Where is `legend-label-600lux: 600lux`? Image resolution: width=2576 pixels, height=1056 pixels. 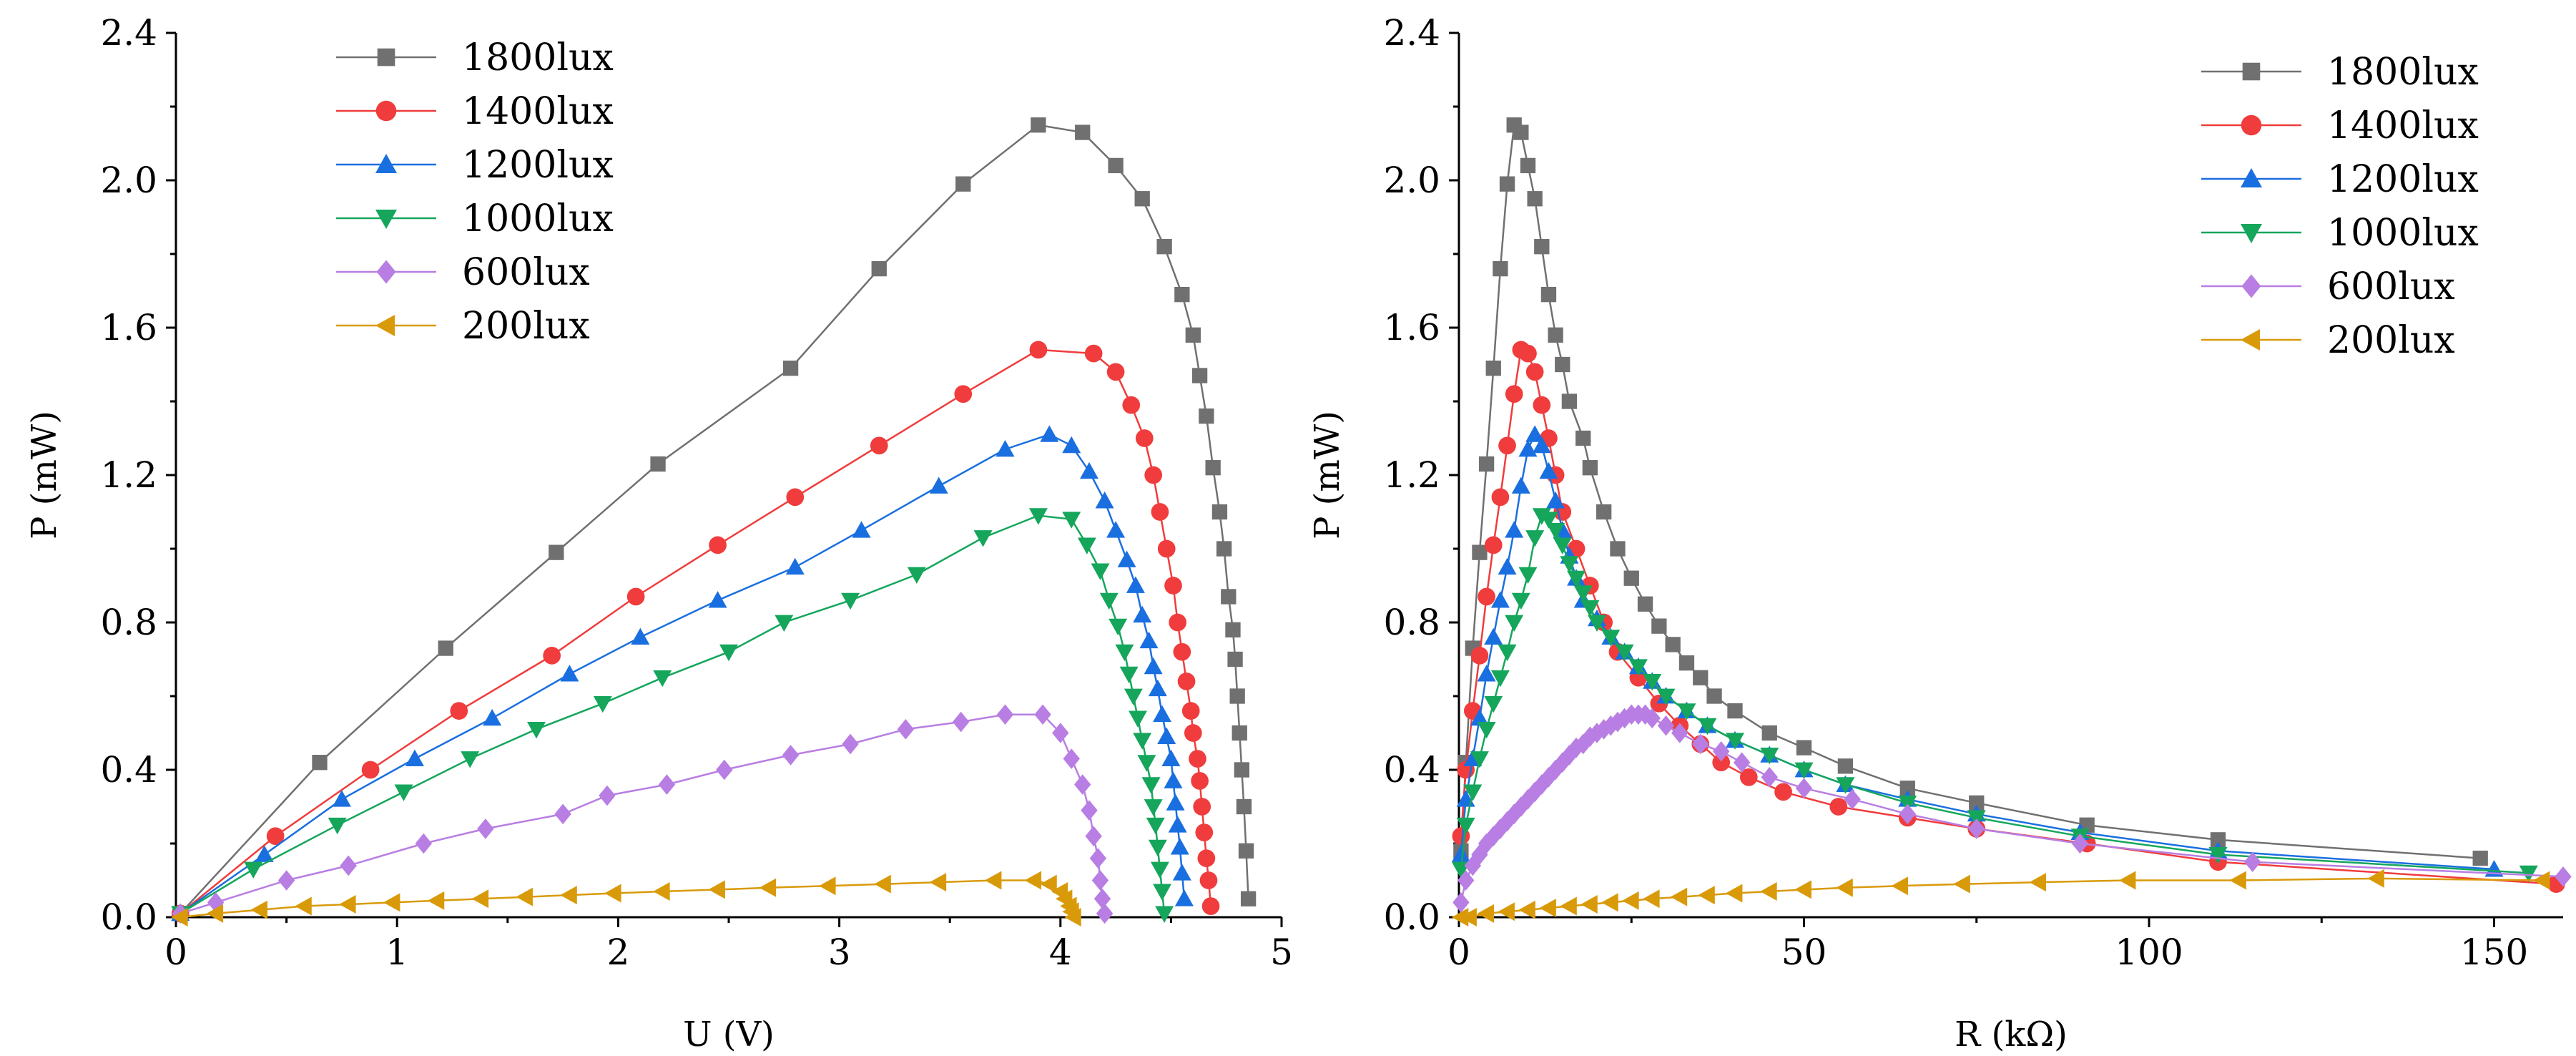
legend-label-600lux: 600lux is located at coordinates (526, 272).